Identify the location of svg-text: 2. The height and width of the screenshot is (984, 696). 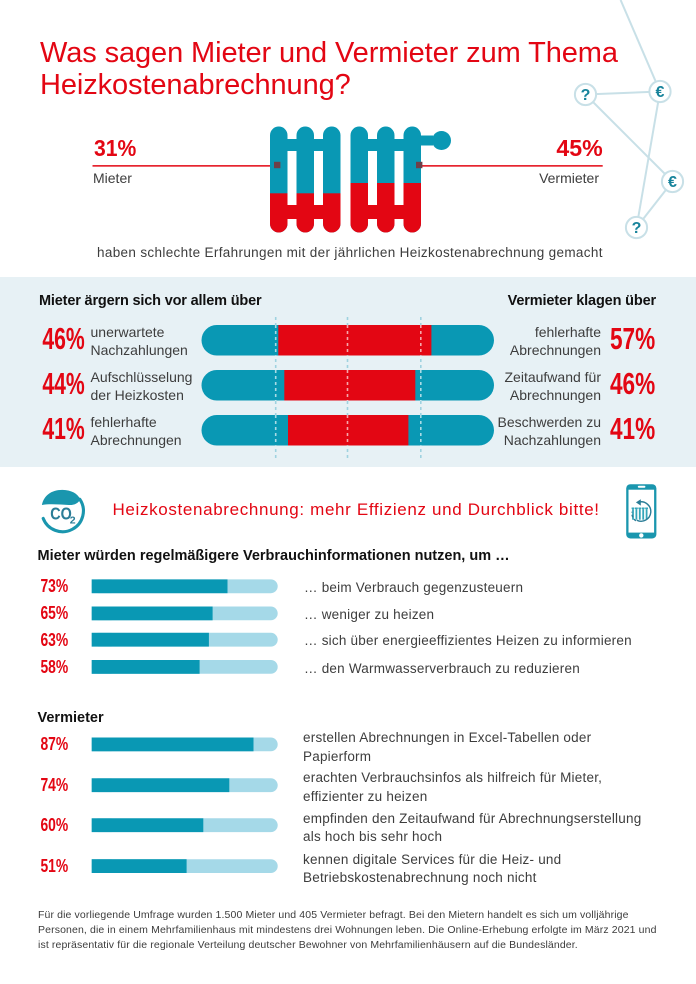
(73, 521).